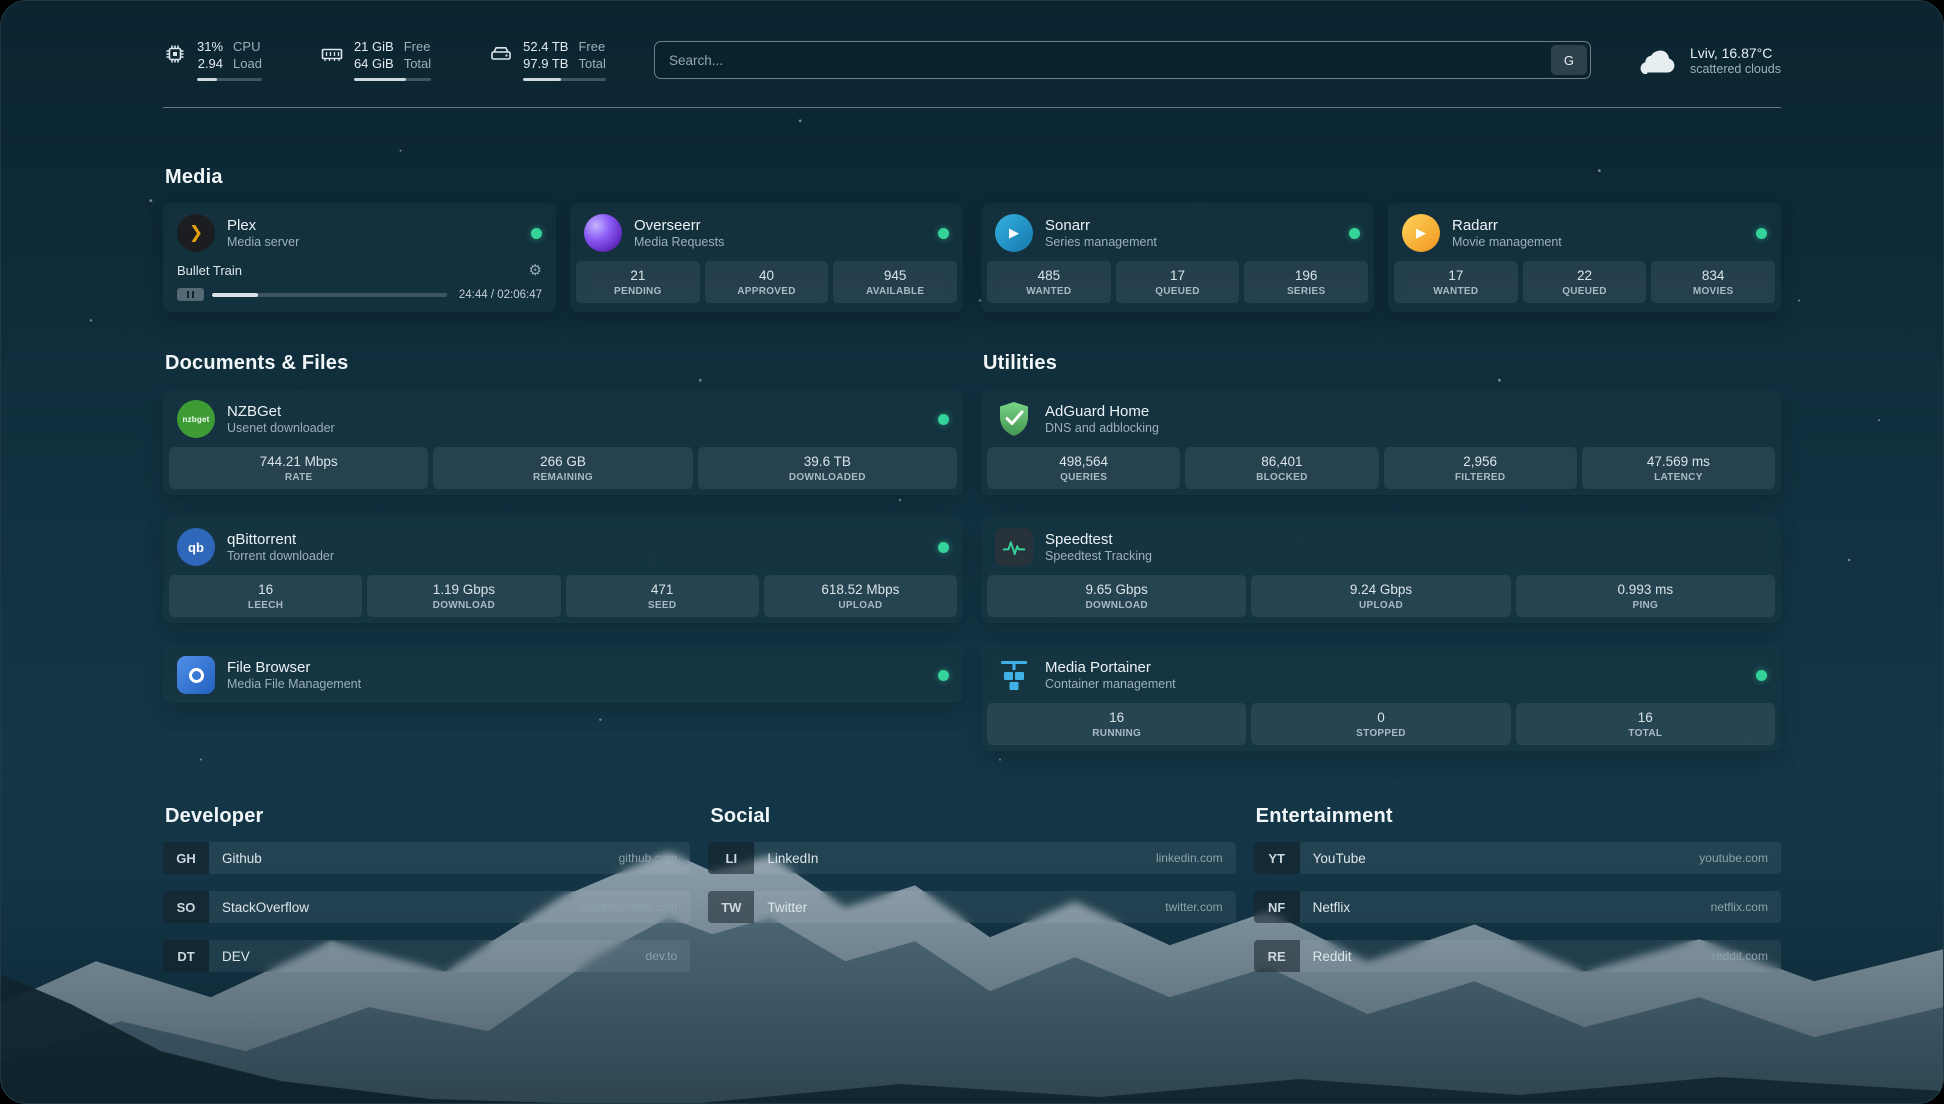  I want to click on disk-total-label: Total, so click(592, 63).